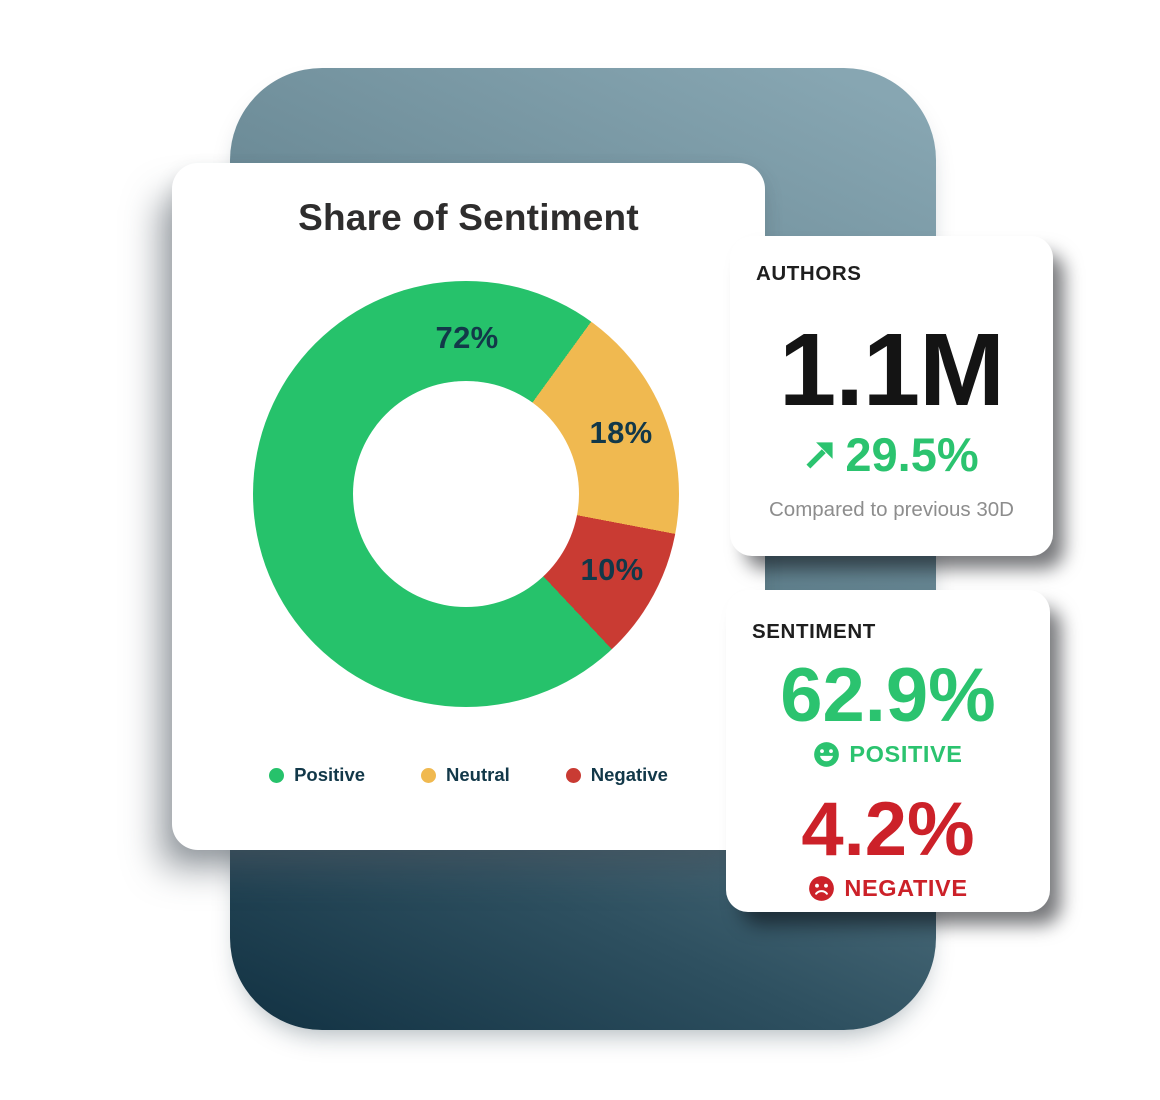 Image resolution: width=1160 pixels, height=1100 pixels. Describe the element at coordinates (330, 774) in the screenshot. I see `legend-label: Positive` at that location.